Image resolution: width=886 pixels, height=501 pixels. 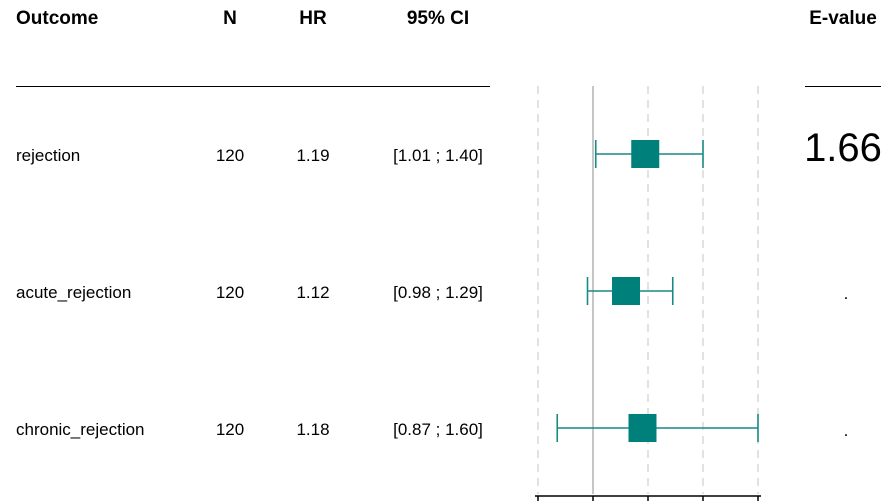 I want to click on row-ci: [0.98 ; 1.29], so click(x=438, y=292).